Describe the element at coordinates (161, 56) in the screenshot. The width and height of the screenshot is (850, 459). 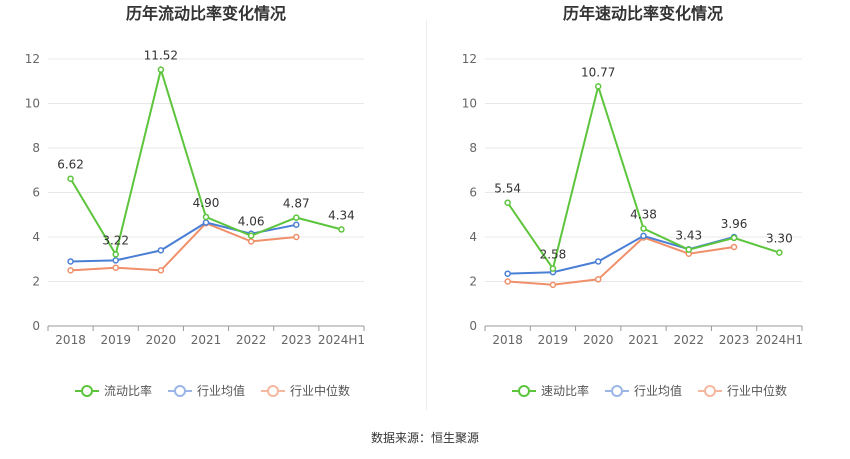
I see `data-label: 11.52` at that location.